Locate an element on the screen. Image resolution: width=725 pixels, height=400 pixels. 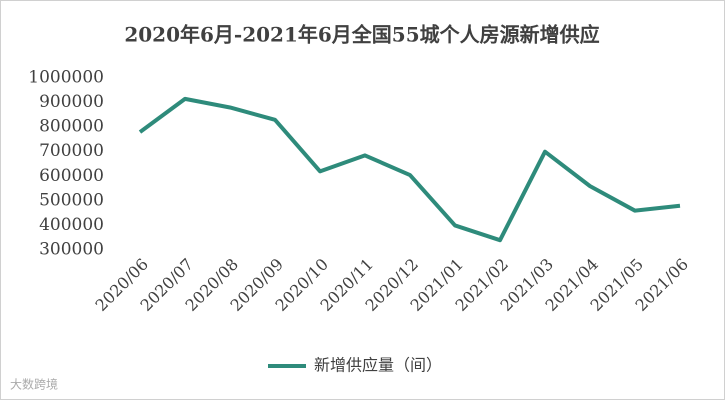
y-tick-label: 400000 is located at coordinates (71, 225).